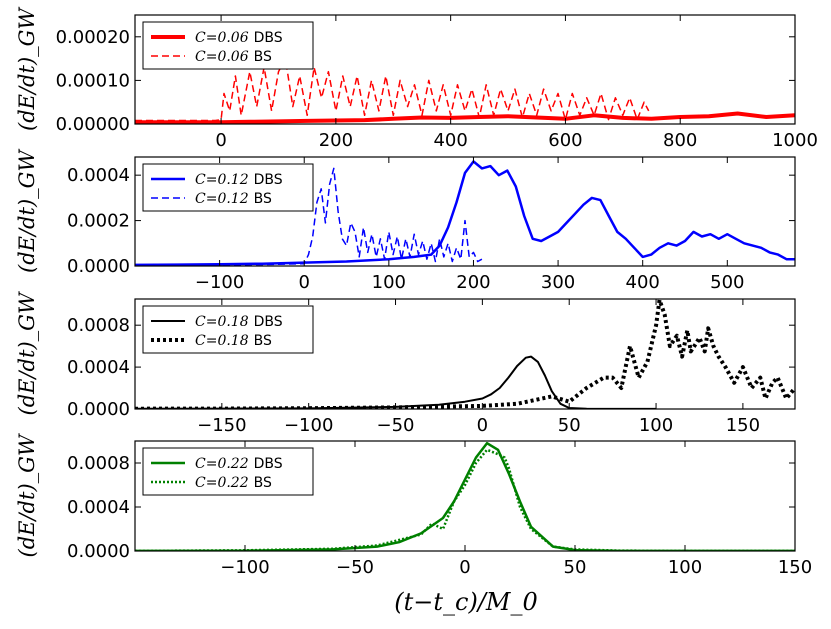 Image resolution: width=831 pixels, height=629 pixels. I want to click on legend-entry: C=0.12 BS, so click(233, 199).